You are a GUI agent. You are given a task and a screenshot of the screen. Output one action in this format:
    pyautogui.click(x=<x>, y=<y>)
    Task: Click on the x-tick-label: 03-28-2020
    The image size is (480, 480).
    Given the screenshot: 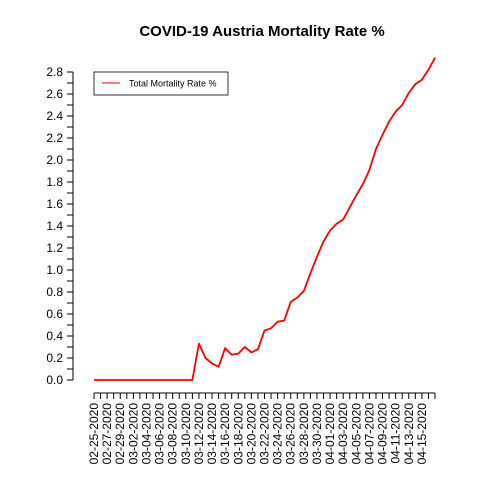 What is the action you would take?
    pyautogui.click(x=304, y=434)
    